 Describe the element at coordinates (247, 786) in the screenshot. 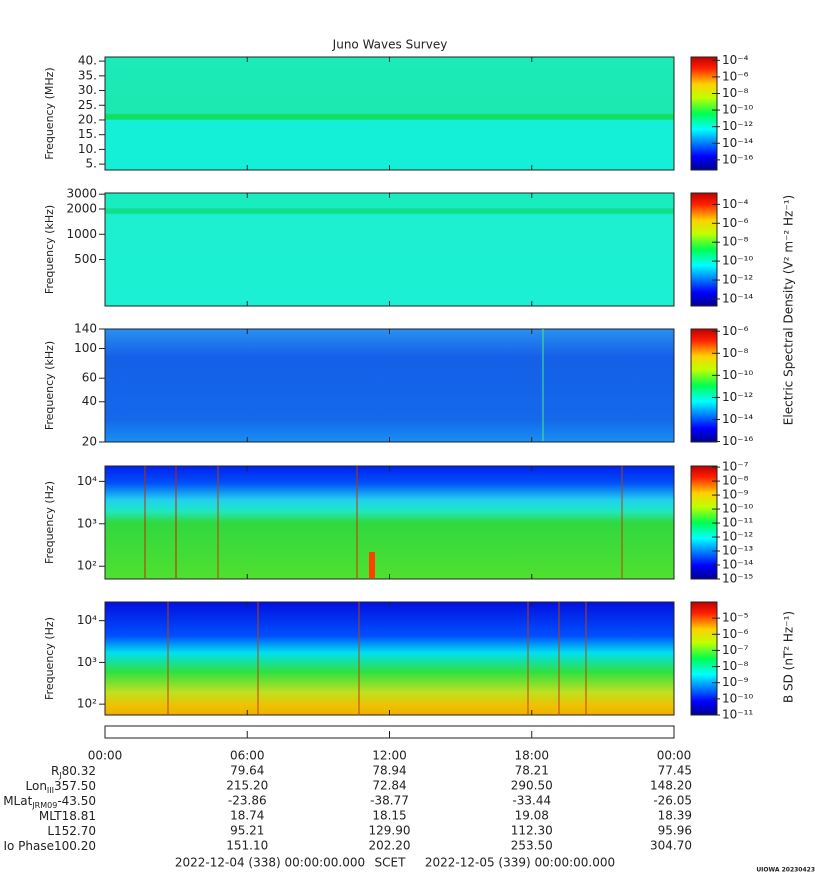

I see `ephemeris-value: 215.20` at that location.